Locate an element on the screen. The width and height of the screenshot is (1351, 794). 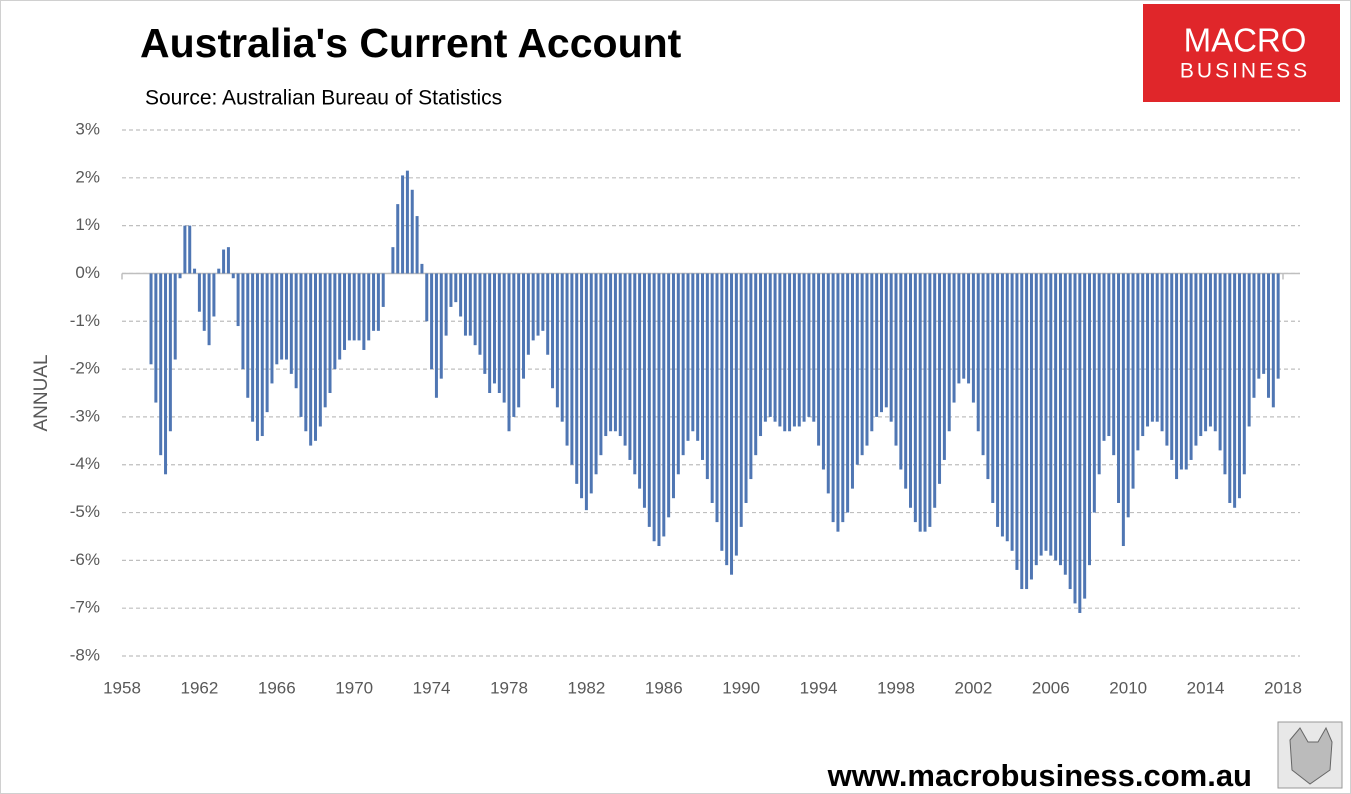
x-tick-label: 1978 is located at coordinates (509, 687).